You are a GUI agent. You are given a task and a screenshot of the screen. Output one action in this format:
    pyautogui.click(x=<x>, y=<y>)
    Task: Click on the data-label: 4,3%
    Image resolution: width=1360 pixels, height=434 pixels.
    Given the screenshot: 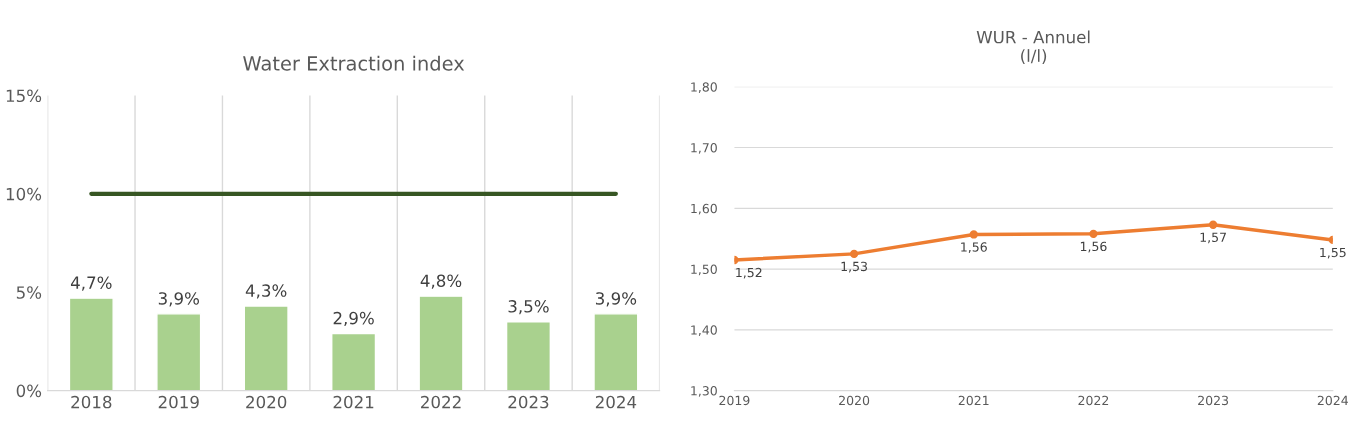 What is the action you would take?
    pyautogui.click(x=266, y=291)
    